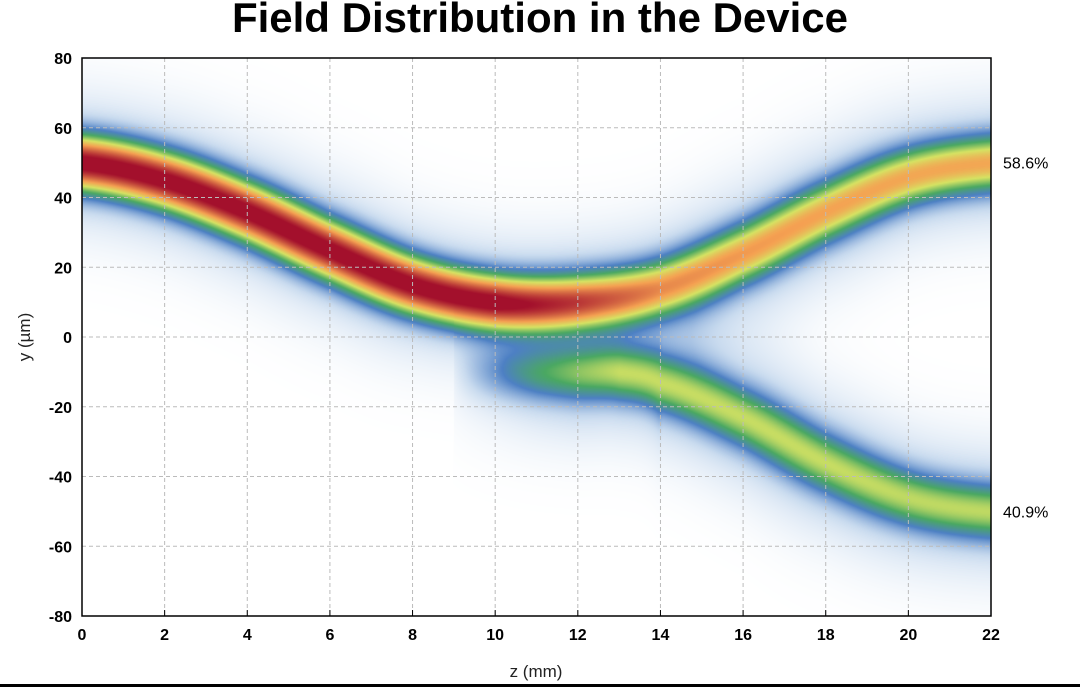 The width and height of the screenshot is (1080, 687). Describe the element at coordinates (578, 635) in the screenshot. I see `x-tick-label: 12` at that location.